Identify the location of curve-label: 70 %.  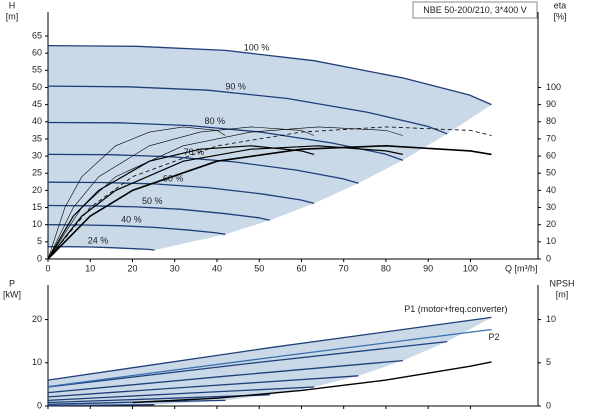
(194, 152).